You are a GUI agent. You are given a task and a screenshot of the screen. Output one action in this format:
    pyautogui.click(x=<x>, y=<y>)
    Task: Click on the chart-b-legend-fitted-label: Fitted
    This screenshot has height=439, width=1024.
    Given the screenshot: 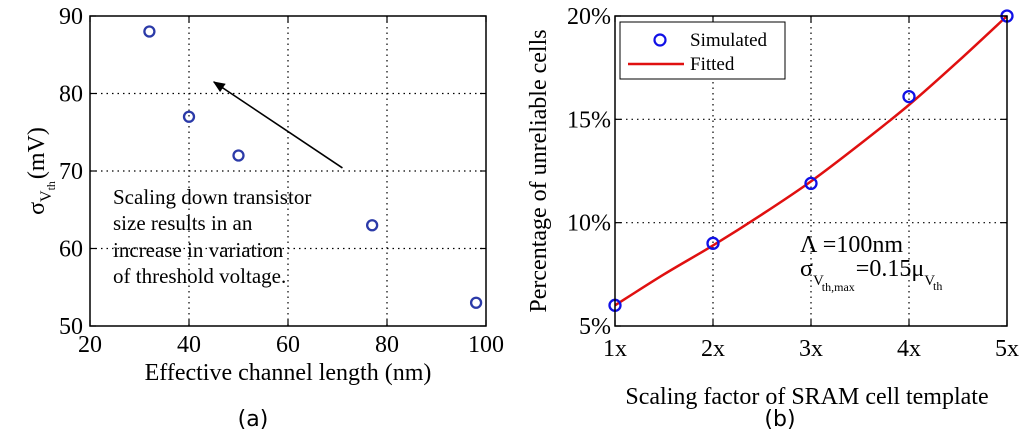 What is the action you would take?
    pyautogui.click(x=712, y=64)
    